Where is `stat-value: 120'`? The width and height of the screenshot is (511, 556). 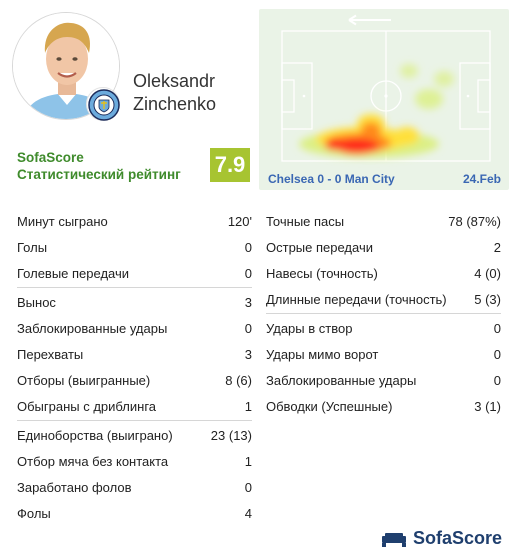
stat-value: 120' is located at coordinates (239, 221).